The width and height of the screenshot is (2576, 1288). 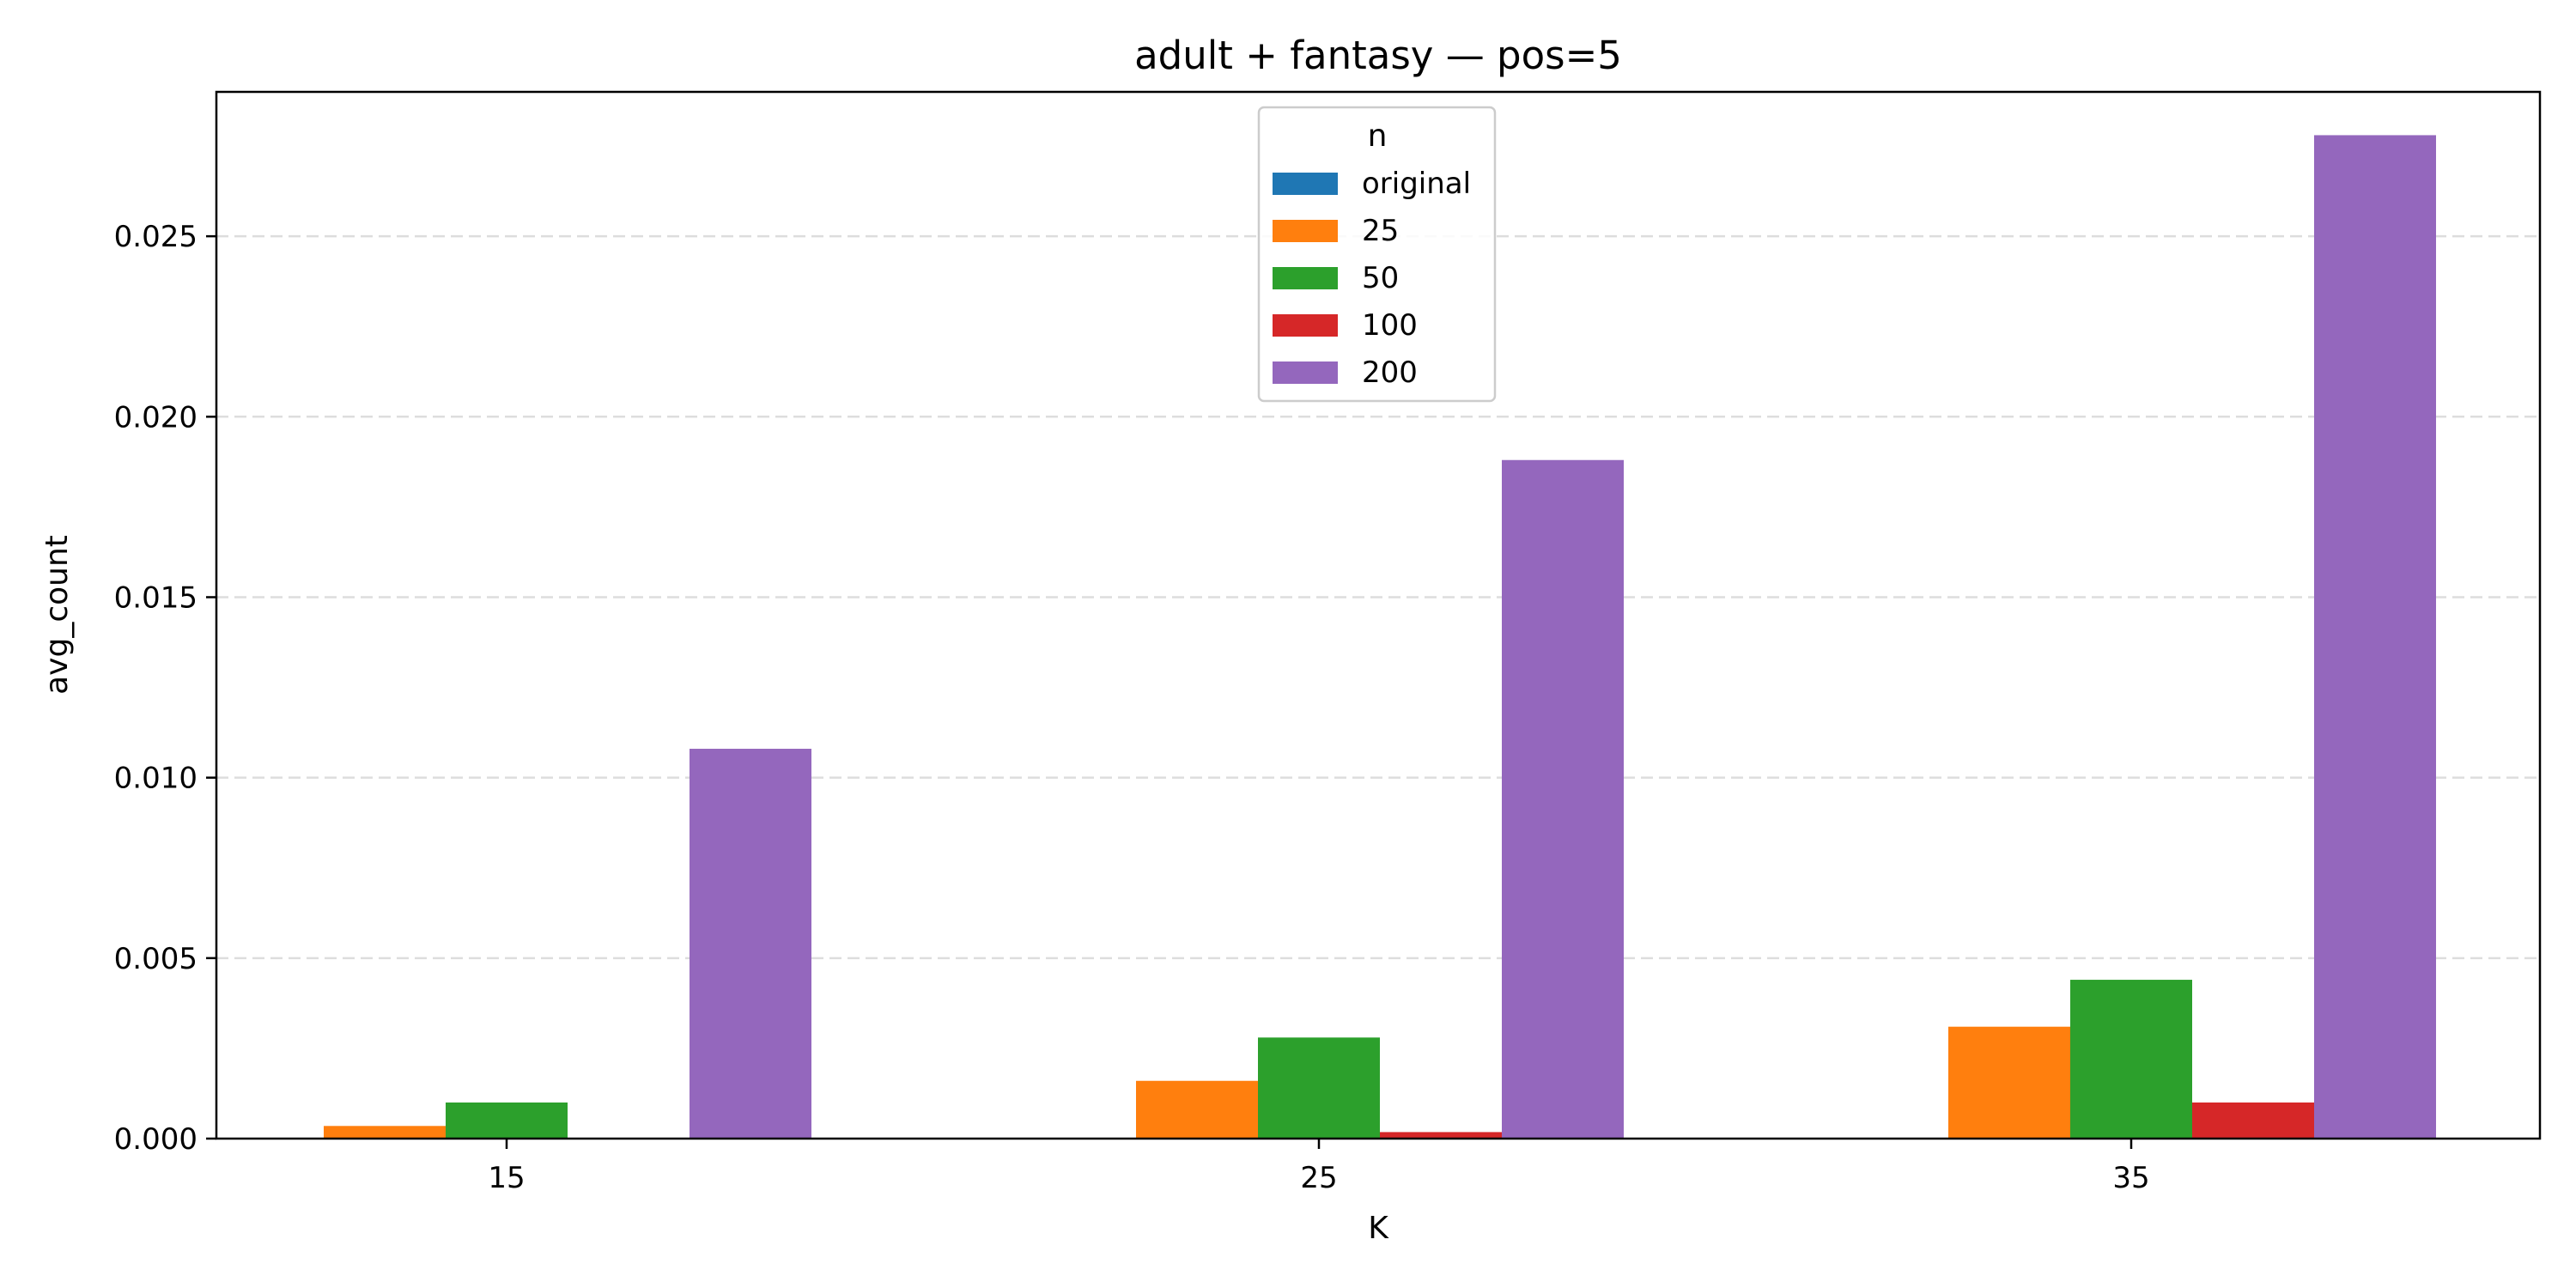 I want to click on y-tick-label: 0.005, so click(x=155, y=959).